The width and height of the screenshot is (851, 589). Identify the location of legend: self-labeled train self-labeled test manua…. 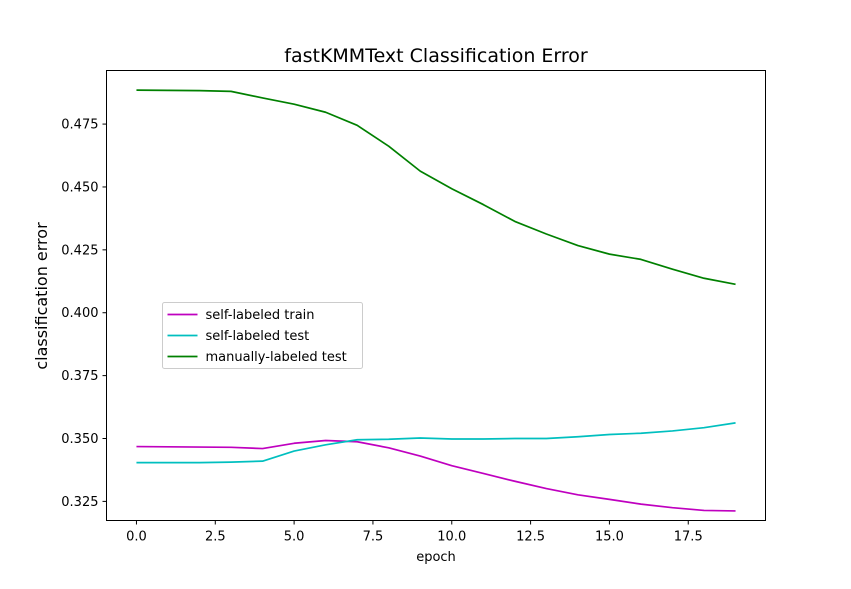
(262, 335).